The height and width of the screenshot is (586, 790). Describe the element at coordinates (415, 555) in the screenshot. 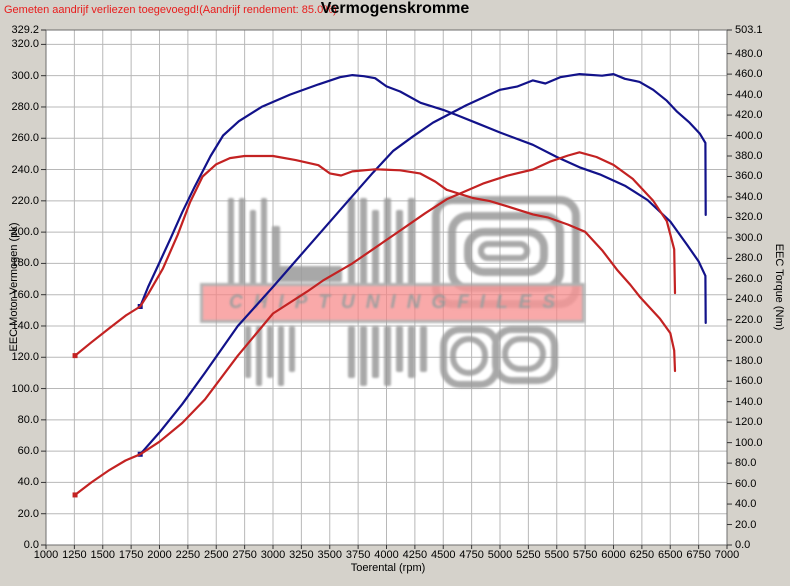

I see `tick-label: 4250` at that location.